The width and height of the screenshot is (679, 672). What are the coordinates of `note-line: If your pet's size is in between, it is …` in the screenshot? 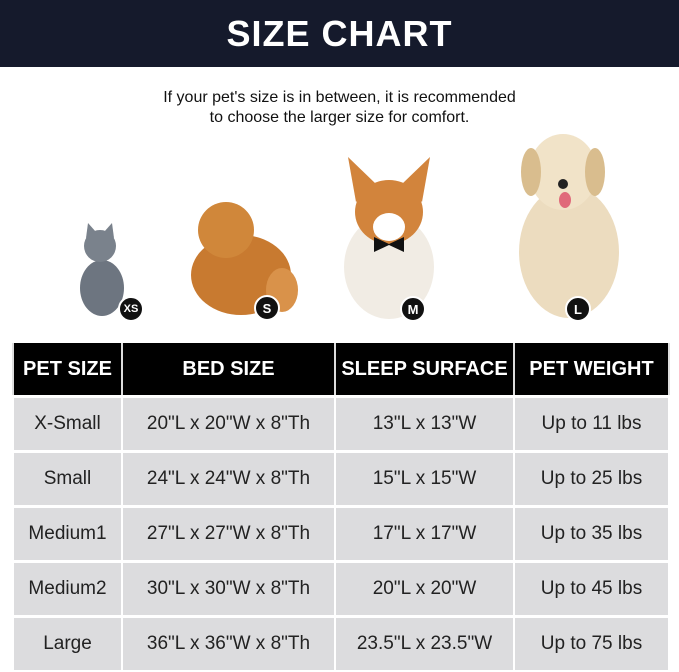 It's located at (339, 97).